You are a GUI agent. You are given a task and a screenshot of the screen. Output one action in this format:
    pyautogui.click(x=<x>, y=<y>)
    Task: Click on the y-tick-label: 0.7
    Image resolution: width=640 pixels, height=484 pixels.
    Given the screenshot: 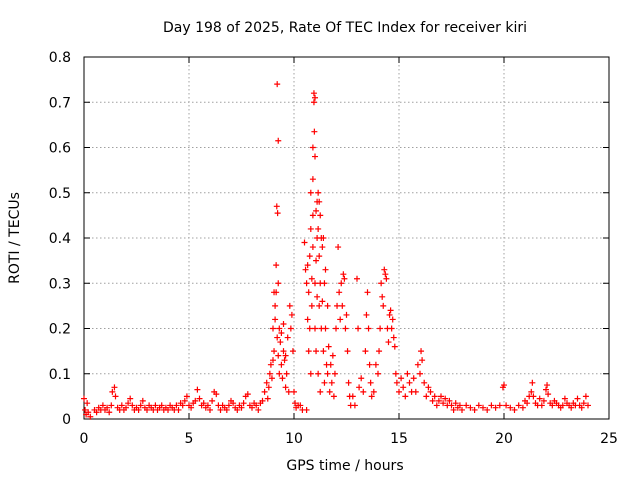 What is the action you would take?
    pyautogui.click(x=60, y=103)
    